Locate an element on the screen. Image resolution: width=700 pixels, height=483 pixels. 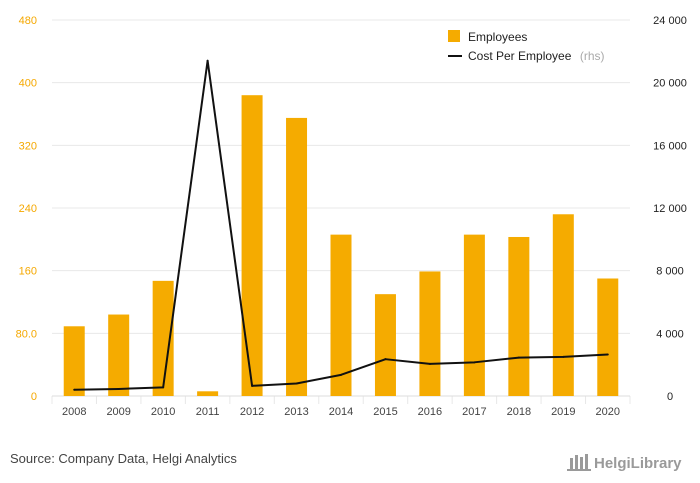
x-tick-label: 2009 is located at coordinates (118, 412).